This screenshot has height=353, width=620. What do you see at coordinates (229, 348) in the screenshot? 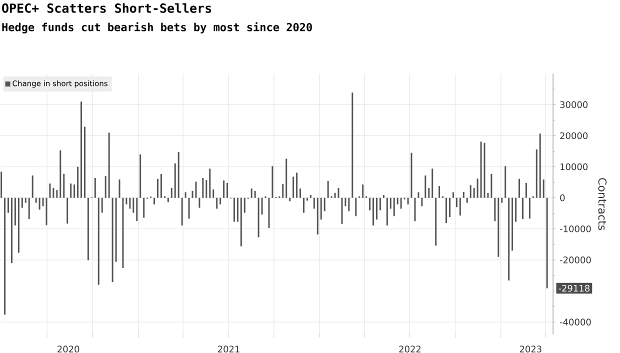
I see `x-tick-label: 2021` at bounding box center [229, 348].